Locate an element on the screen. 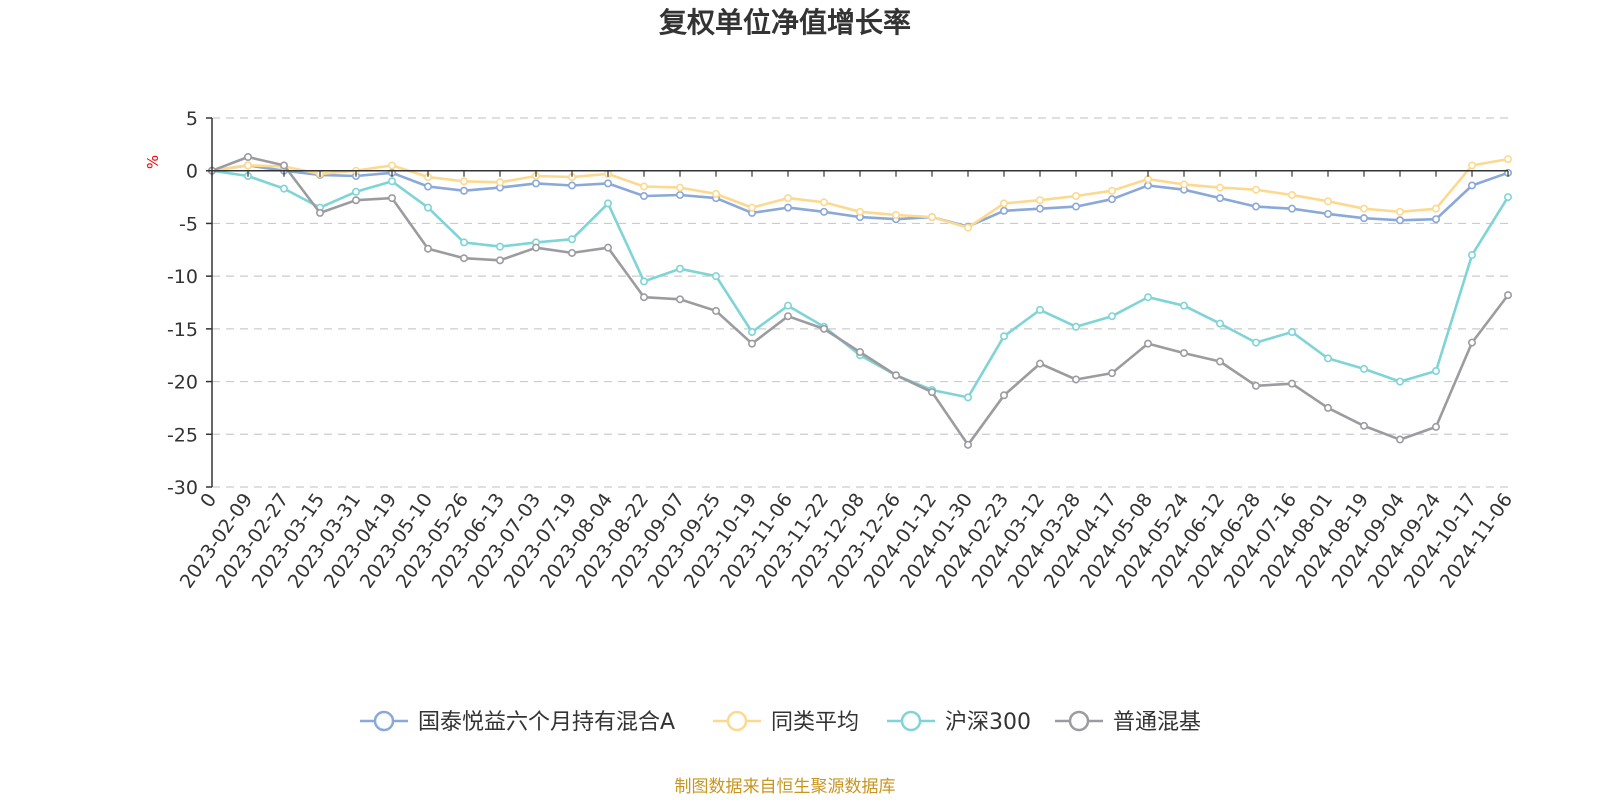 The height and width of the screenshot is (800, 1600). legend-item: 国泰悦益六个月持有混合A is located at coordinates (517, 722).